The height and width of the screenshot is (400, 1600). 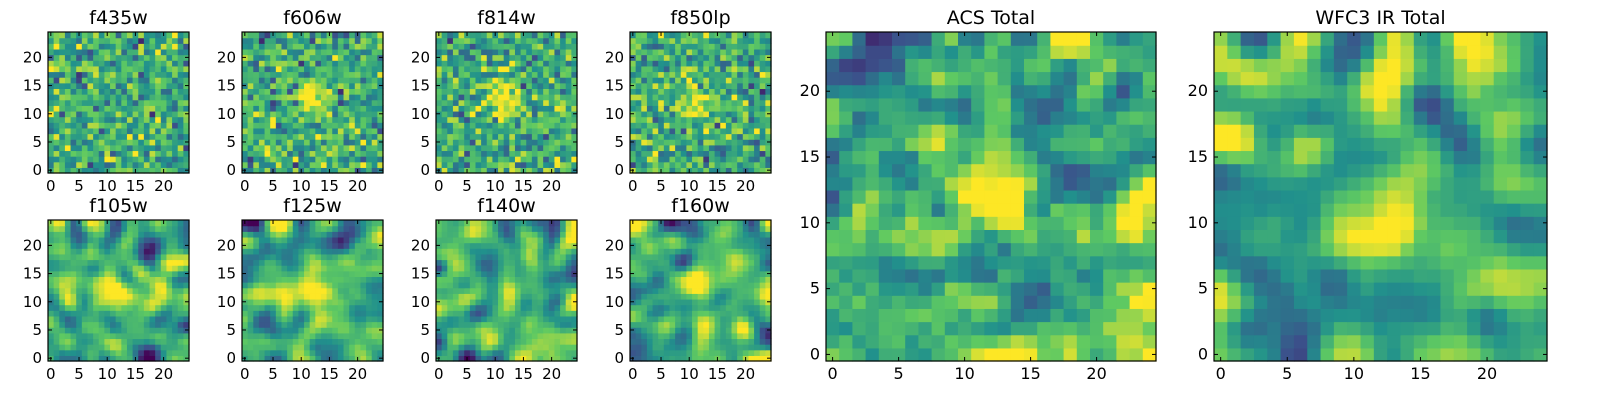 I want to click on x-tick-label: 10, so click(x=689, y=186).